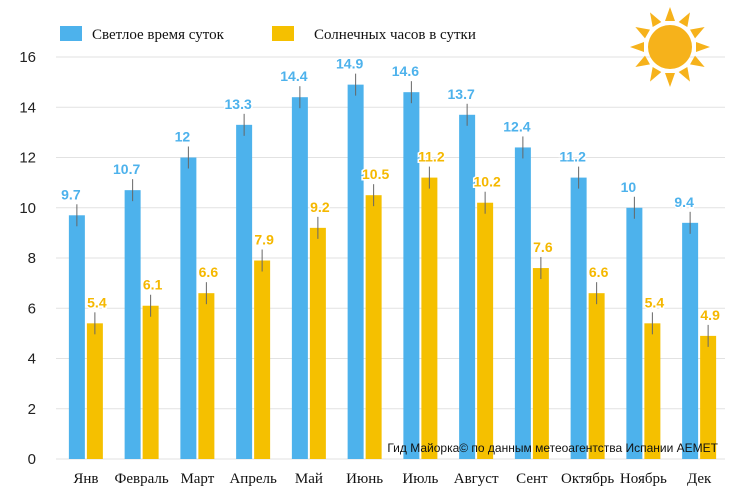 This screenshot has height=499, width=748. I want to click on legend-swatch-daylight, so click(71, 33).